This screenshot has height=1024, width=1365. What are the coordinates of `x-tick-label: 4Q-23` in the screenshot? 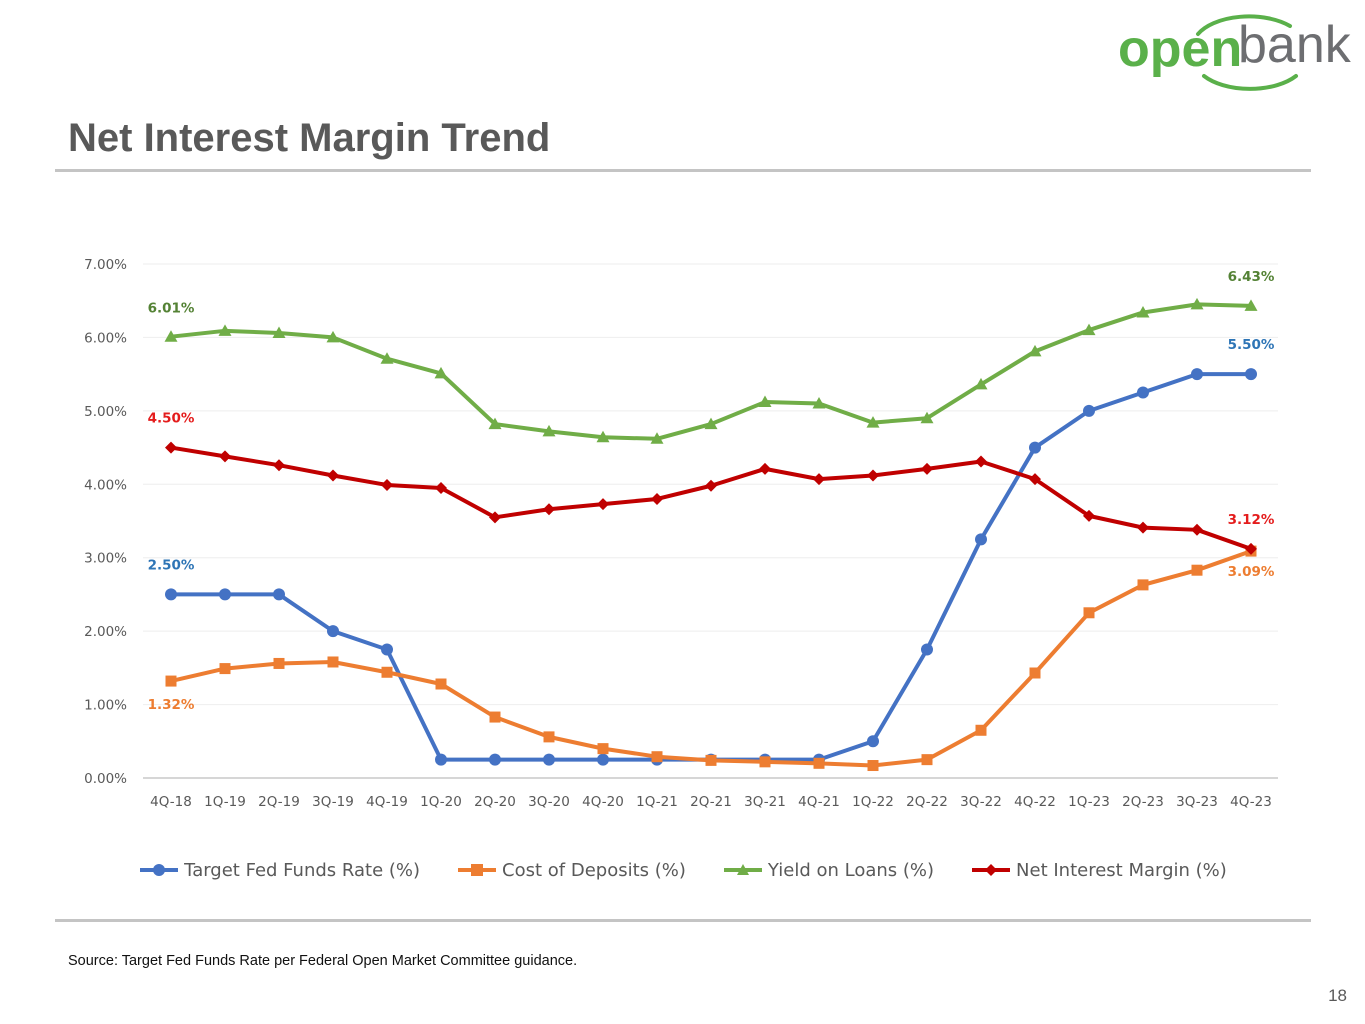 It's located at (1251, 802).